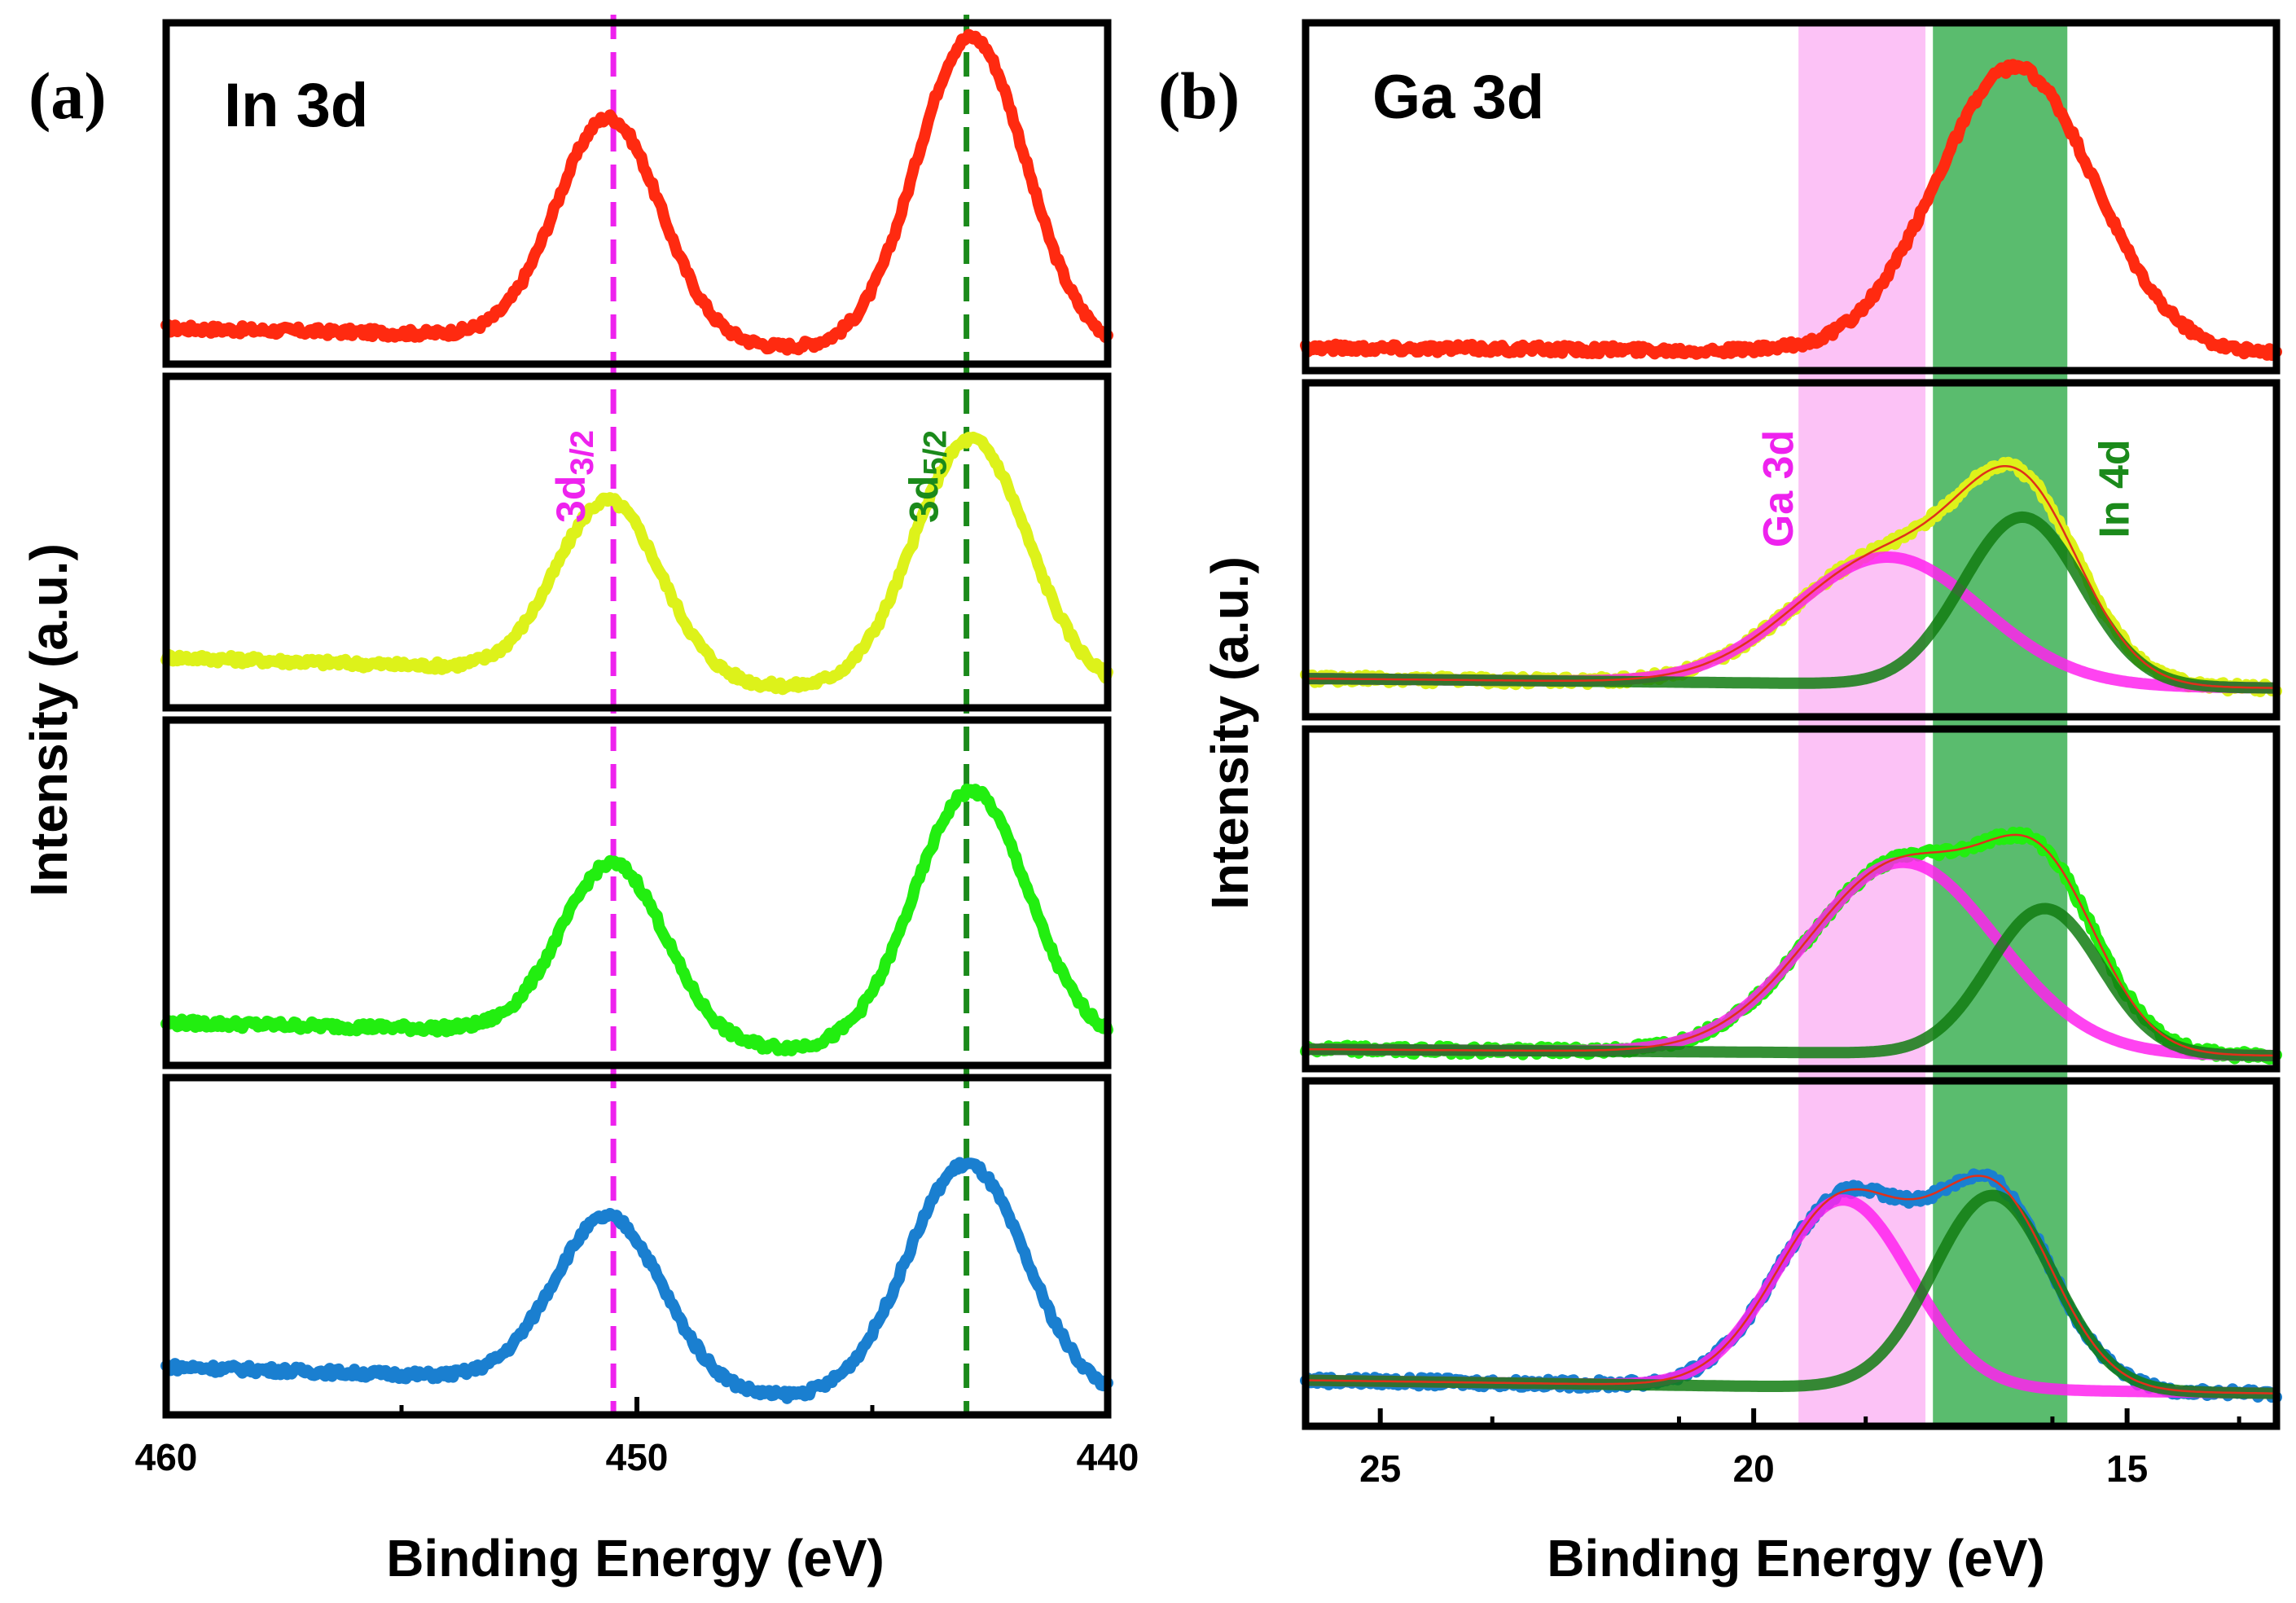 The height and width of the screenshot is (1603, 2296). Describe the element at coordinates (1796, 1558) in the screenshot. I see `panel-b-xlabel: Binding Energy (eV)` at that location.